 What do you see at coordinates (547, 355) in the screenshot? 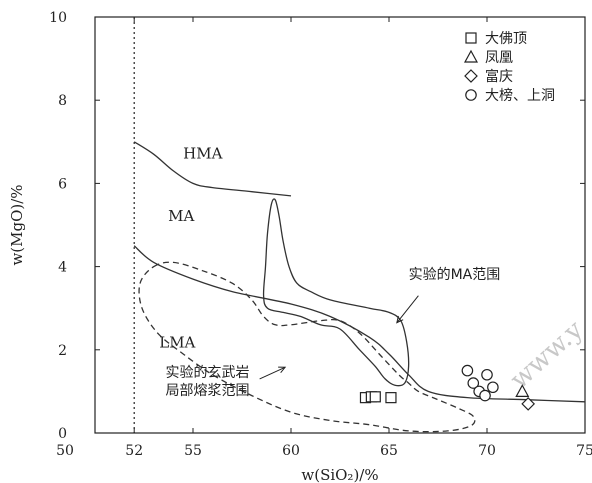
I see `watermark-text: www.y` at bounding box center [547, 355].